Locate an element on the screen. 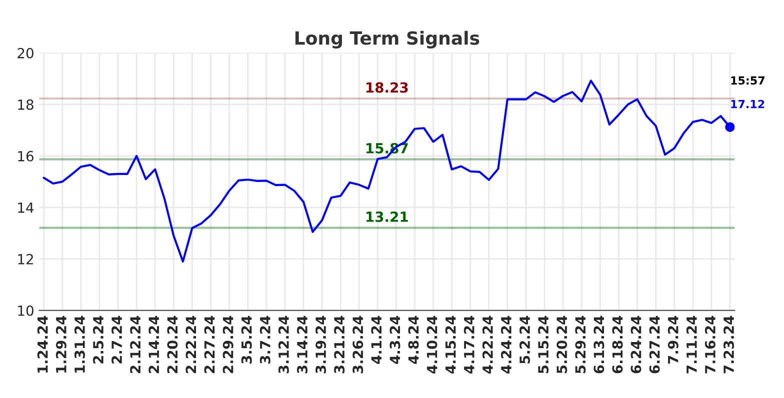  x-tick-label: 4.22.24 is located at coordinates (487, 345).